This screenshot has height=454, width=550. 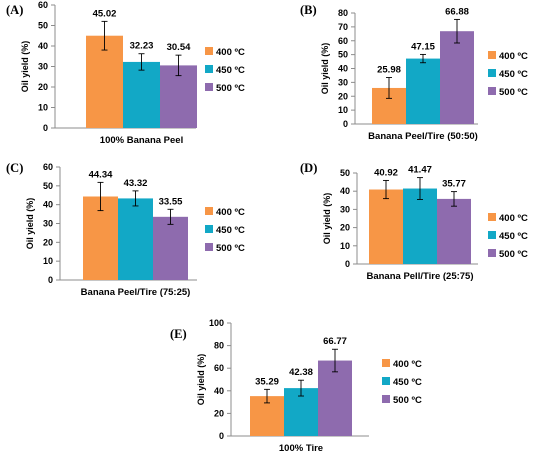 What do you see at coordinates (230, 248) in the screenshot?
I see `chart-3-legend-label-3: 500 ºC` at bounding box center [230, 248].